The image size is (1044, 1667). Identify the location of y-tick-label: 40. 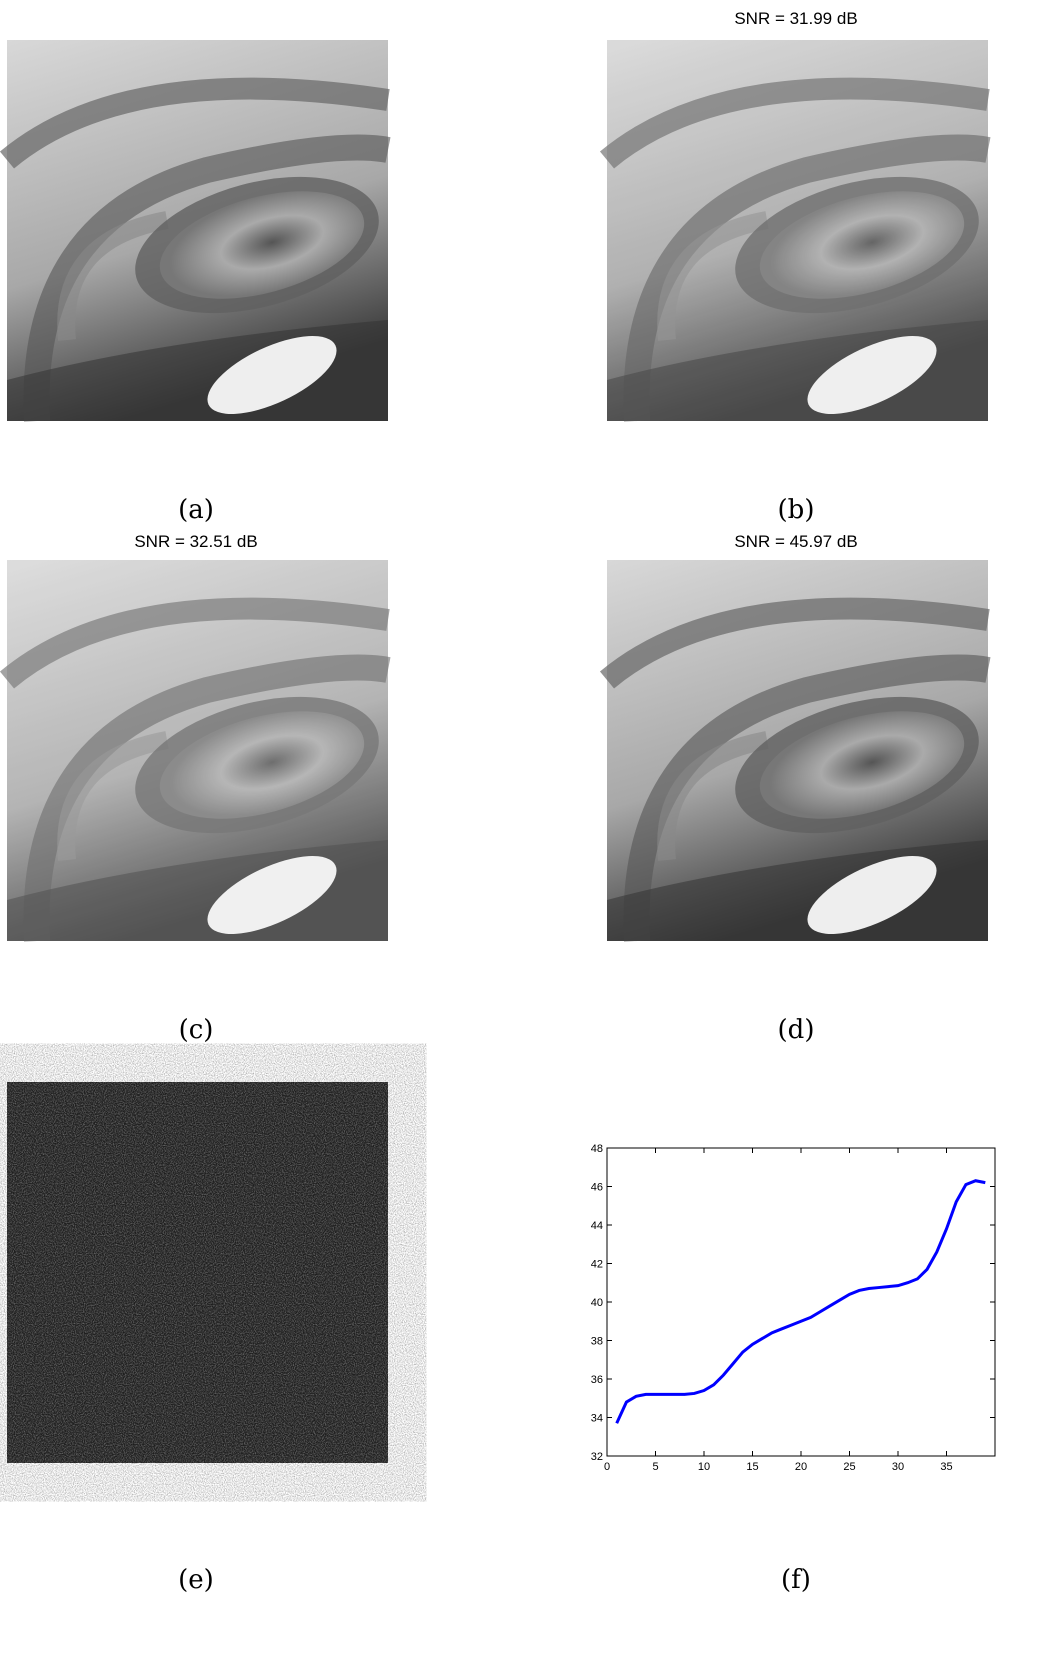
(597, 1303).